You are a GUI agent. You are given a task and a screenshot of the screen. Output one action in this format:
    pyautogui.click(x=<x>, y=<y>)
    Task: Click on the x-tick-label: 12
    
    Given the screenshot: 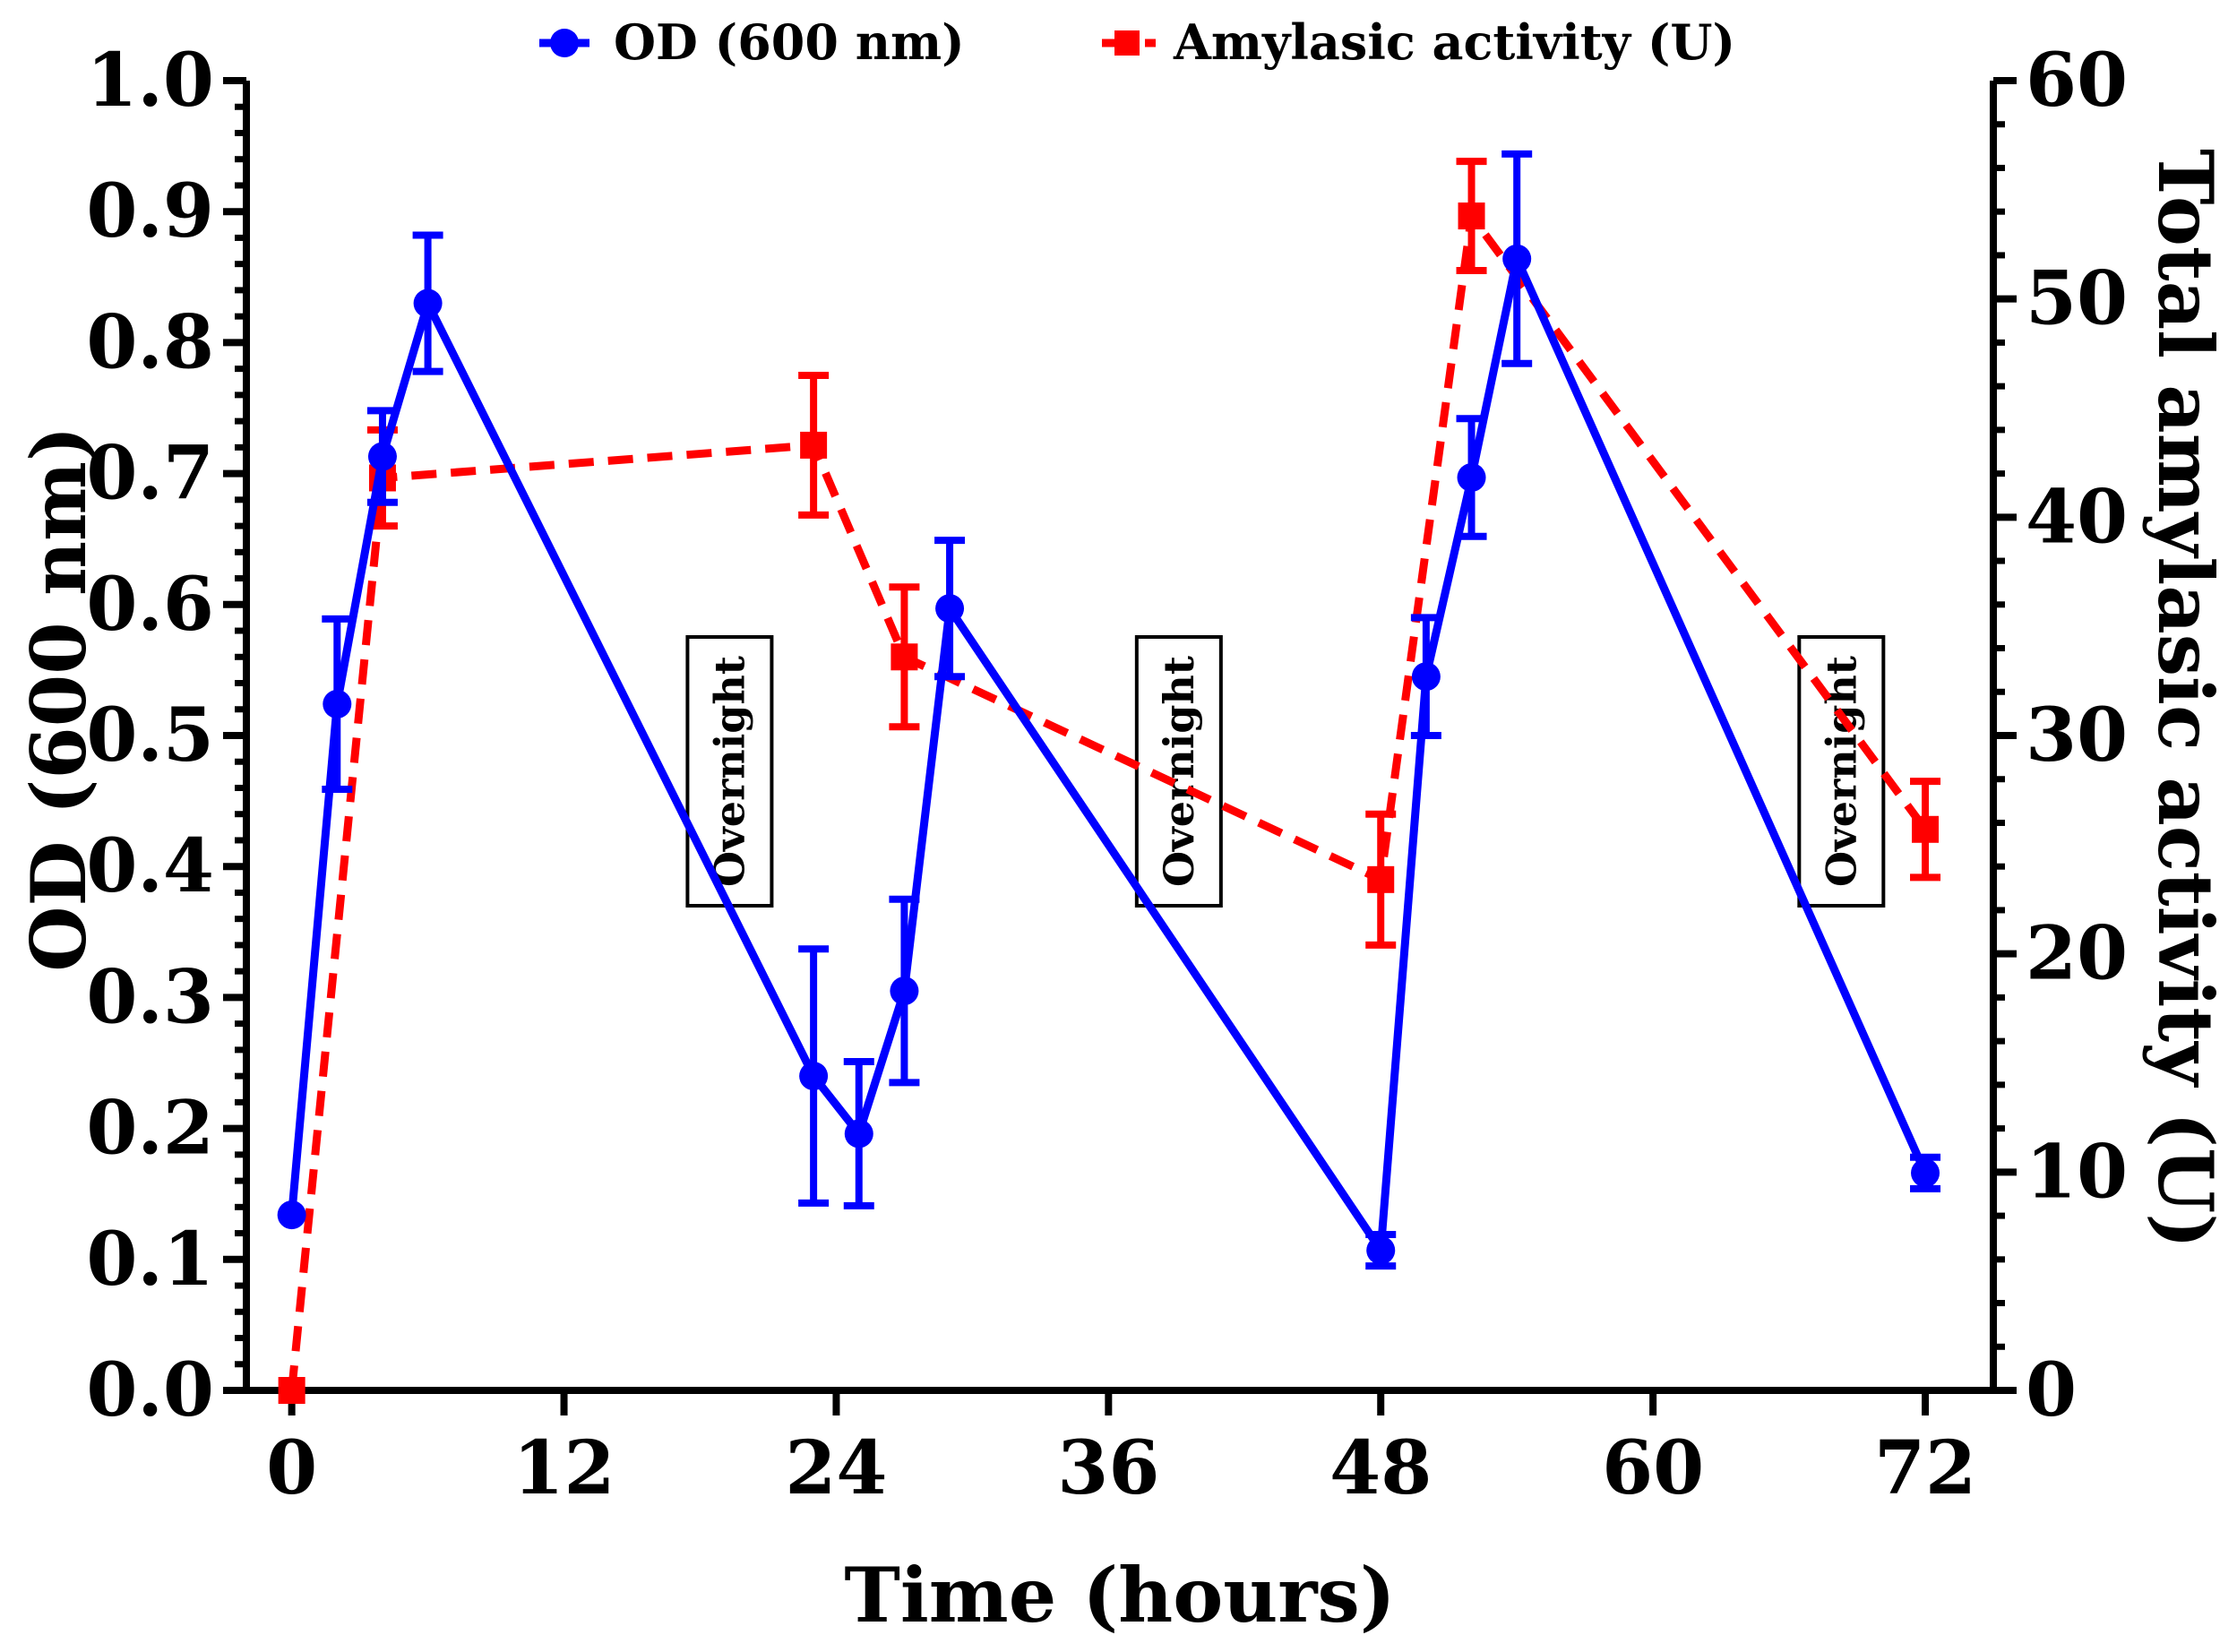 What is the action you would take?
    pyautogui.click(x=563, y=1468)
    